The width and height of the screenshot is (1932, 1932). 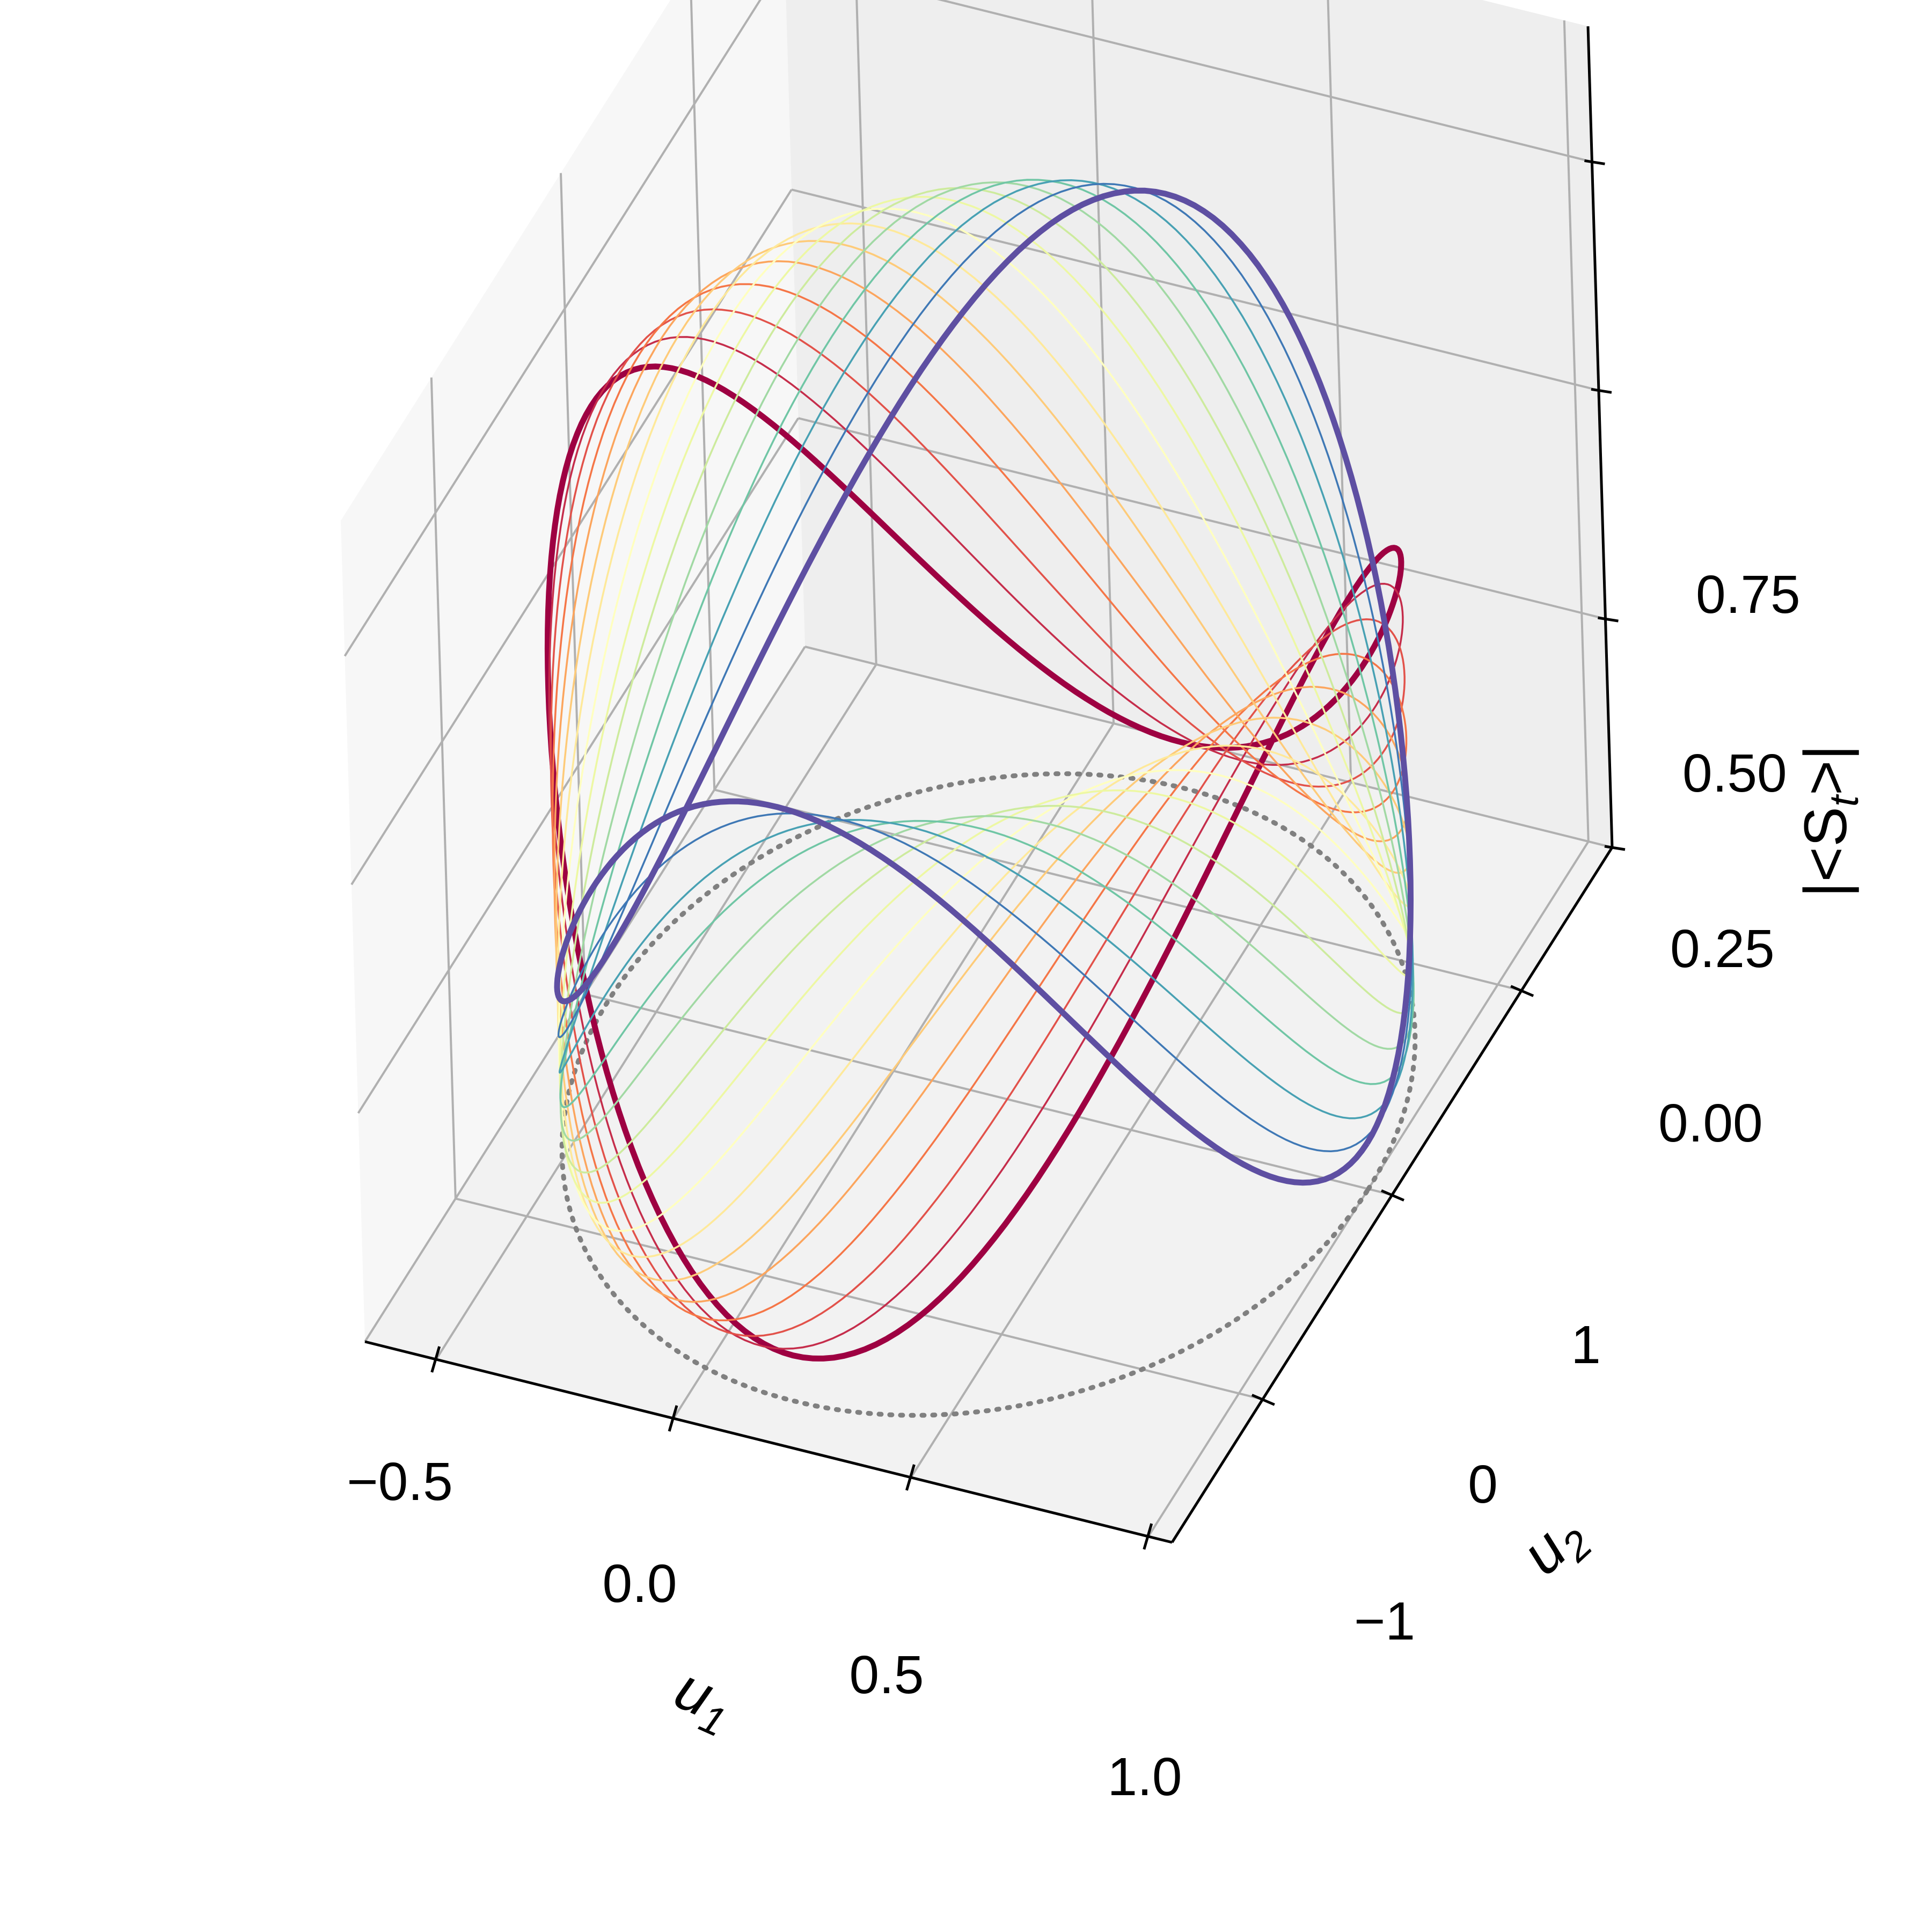 What do you see at coordinates (1483, 1484) in the screenshot?
I see `y-tick-label: 0` at bounding box center [1483, 1484].